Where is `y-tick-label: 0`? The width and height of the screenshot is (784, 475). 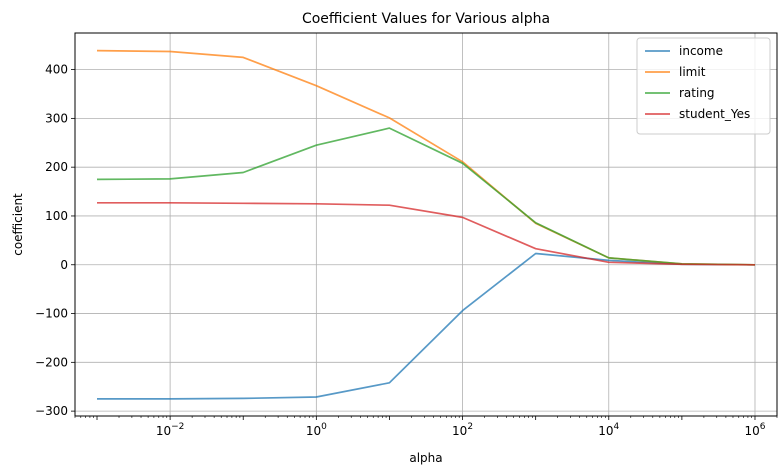
y-tick-label: 0 is located at coordinates (64, 265).